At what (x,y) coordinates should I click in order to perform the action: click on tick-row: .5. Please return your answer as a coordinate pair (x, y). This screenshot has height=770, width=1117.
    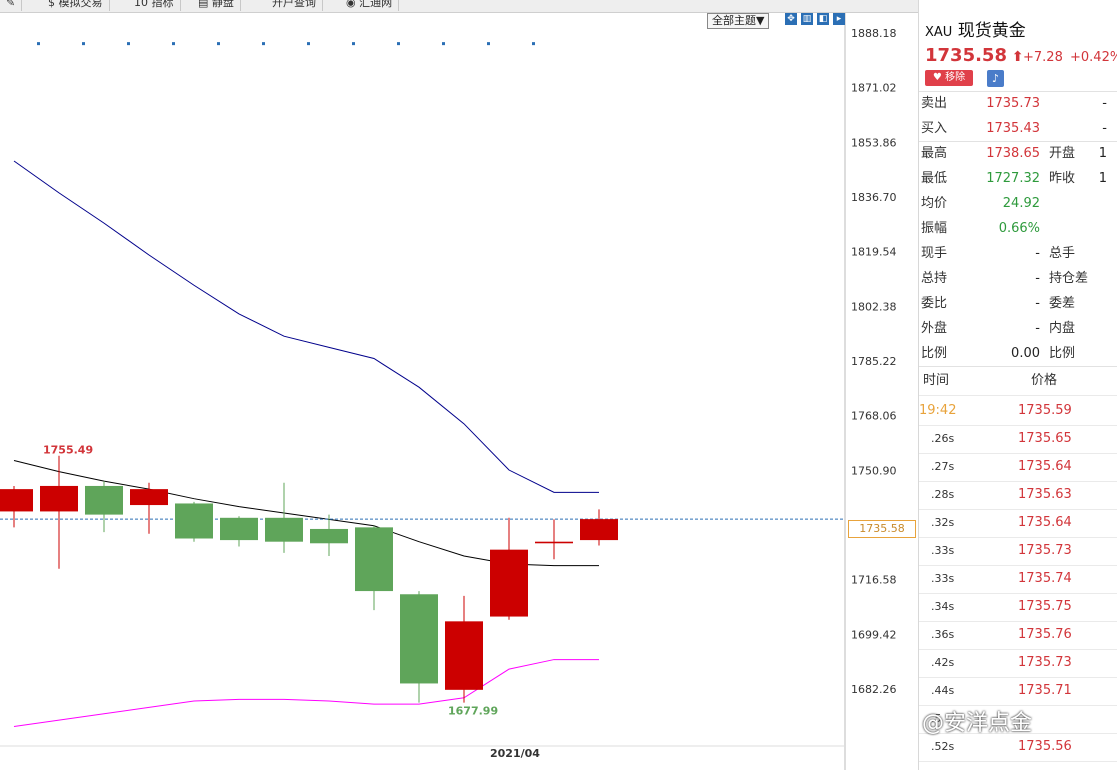
    Looking at the image, I should click on (1018, 719).